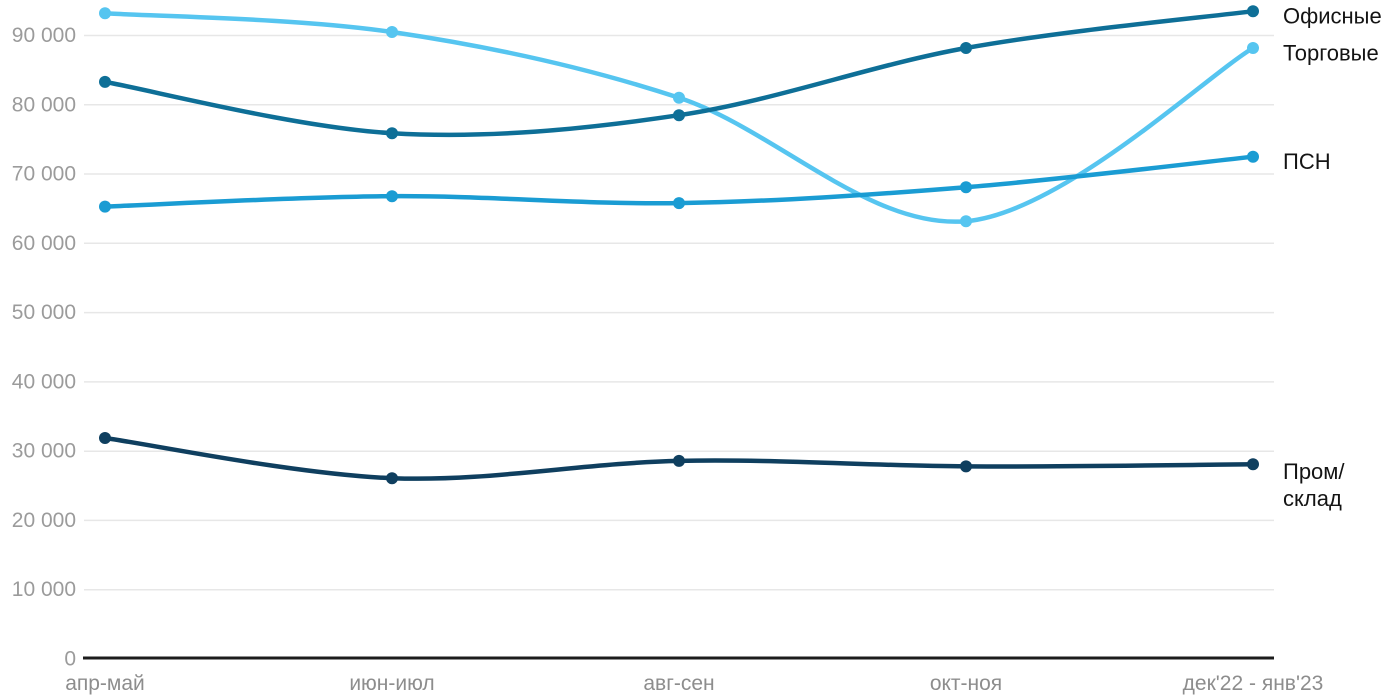 The width and height of the screenshot is (1400, 700). Describe the element at coordinates (1331, 53) in the screenshot. I see `series-label-torgovye: Торговые` at that location.